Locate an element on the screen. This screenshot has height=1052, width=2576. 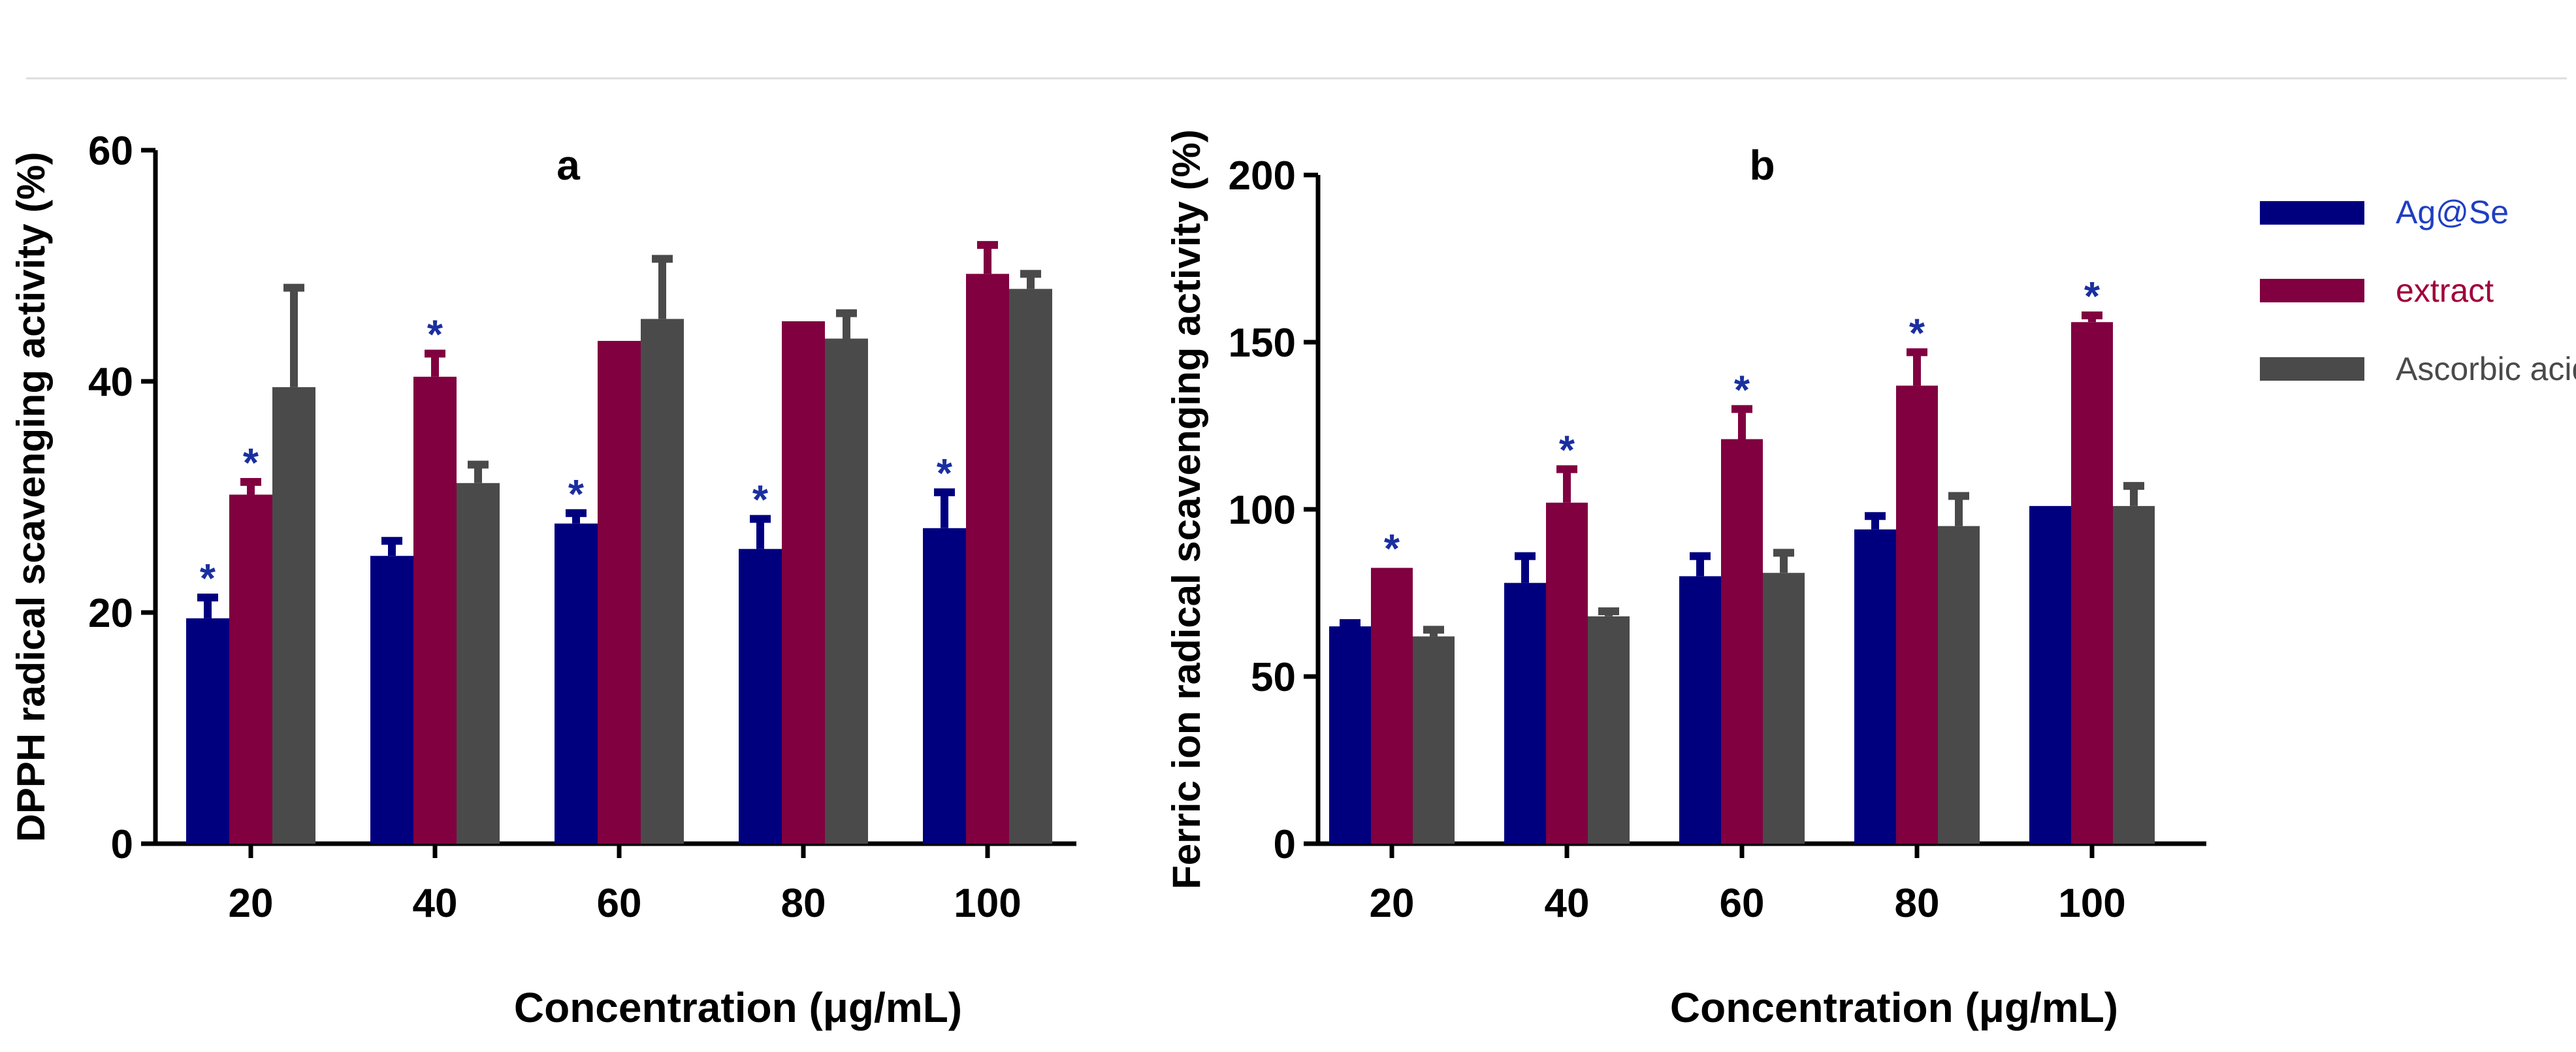
chart-title: b is located at coordinates (1762, 165).